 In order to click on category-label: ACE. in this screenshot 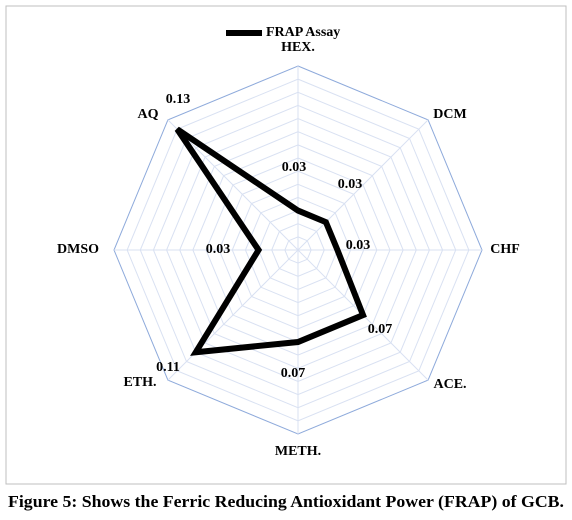, I will do `click(449, 384)`.